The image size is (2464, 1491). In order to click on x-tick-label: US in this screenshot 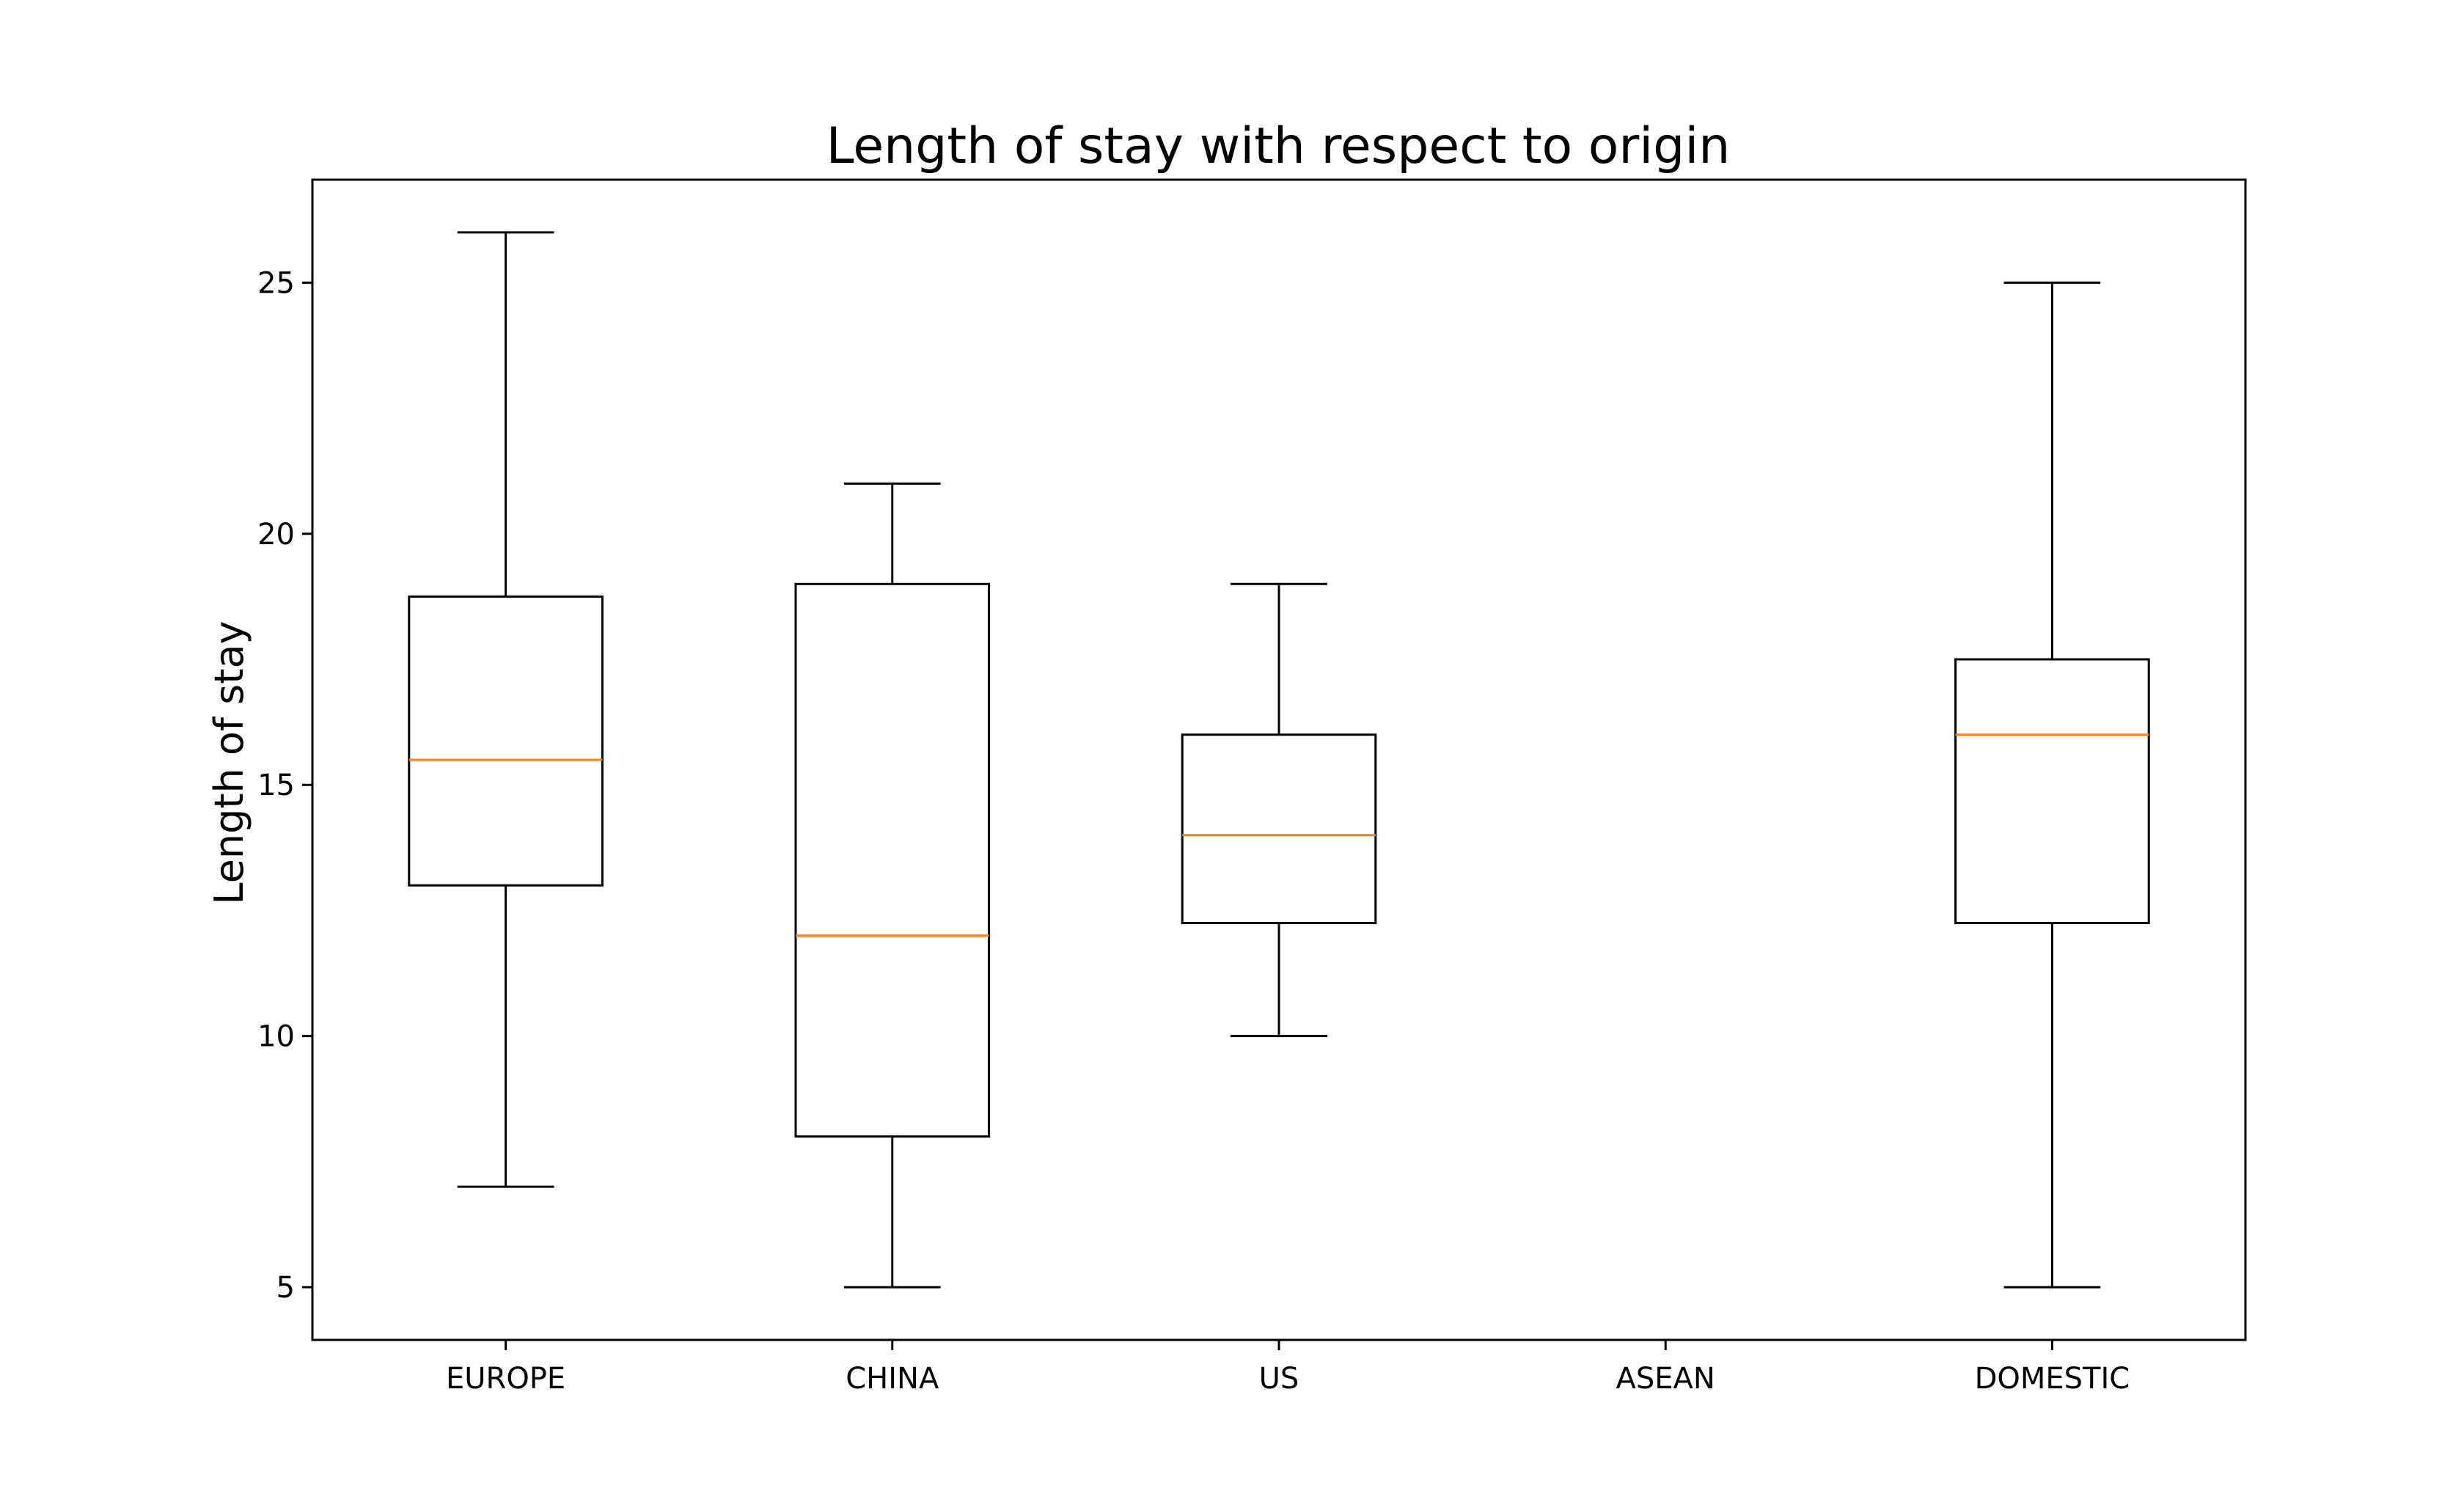, I will do `click(1279, 1379)`.